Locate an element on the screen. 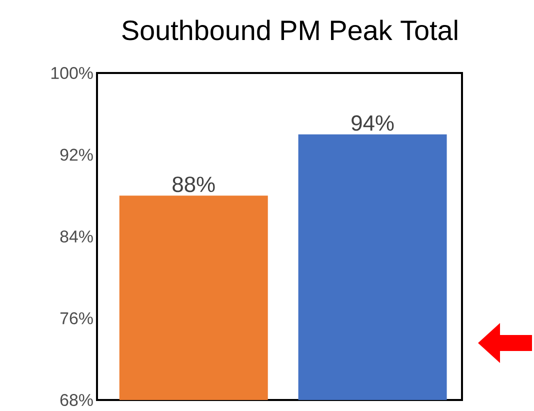 The image size is (534, 411). data-label: 88% is located at coordinates (193, 184).